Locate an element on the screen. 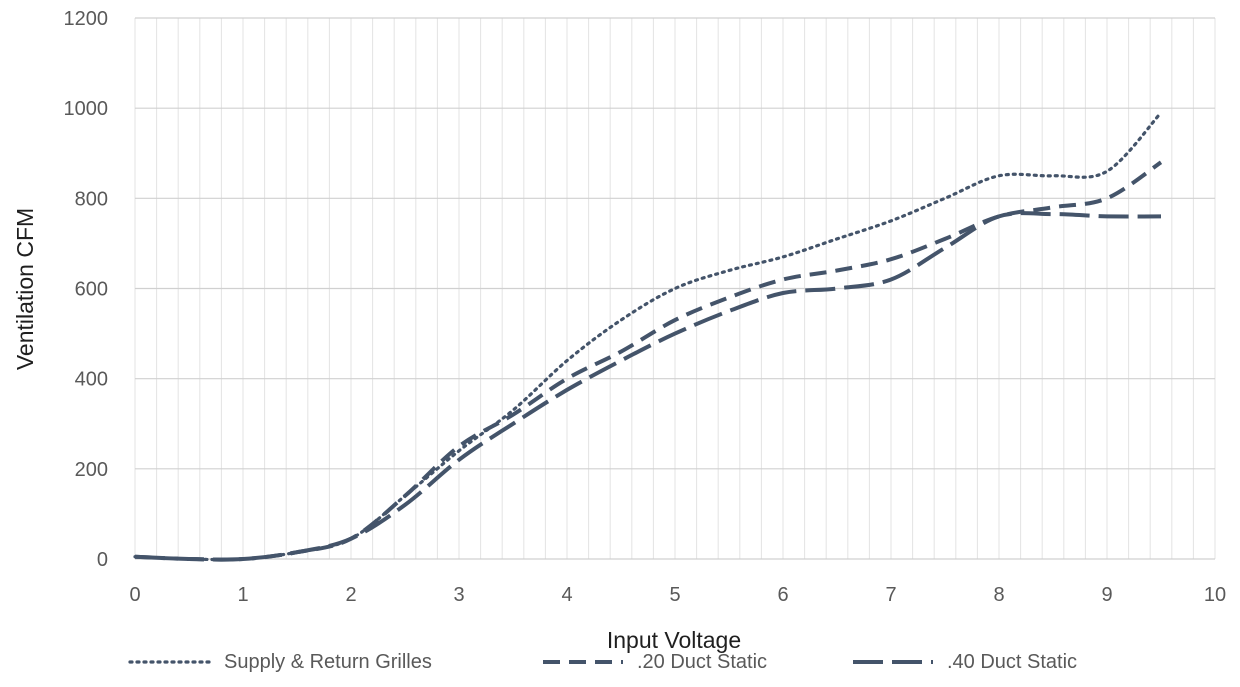  x-tick-label: 8 is located at coordinates (998, 595).